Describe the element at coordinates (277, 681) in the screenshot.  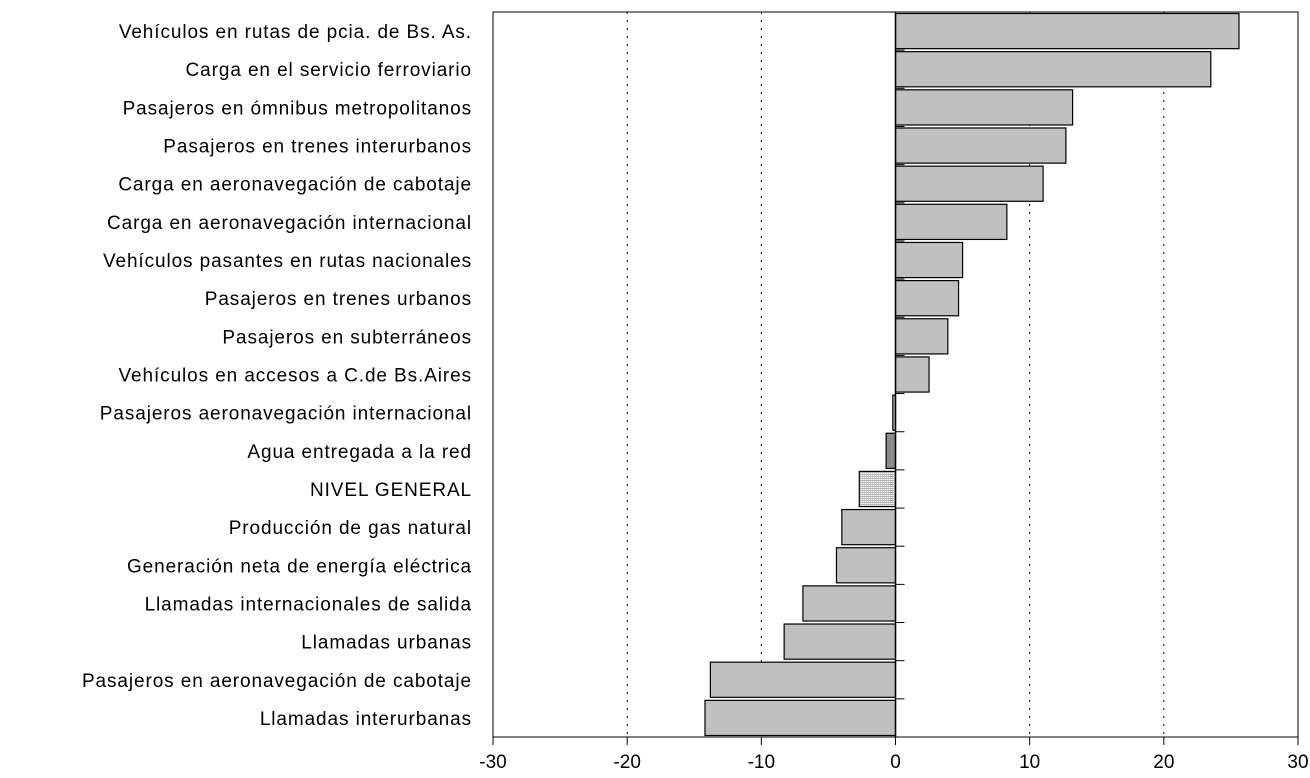
I see `category-label: Pasajeros en aeronavegación de cabotaje` at that location.